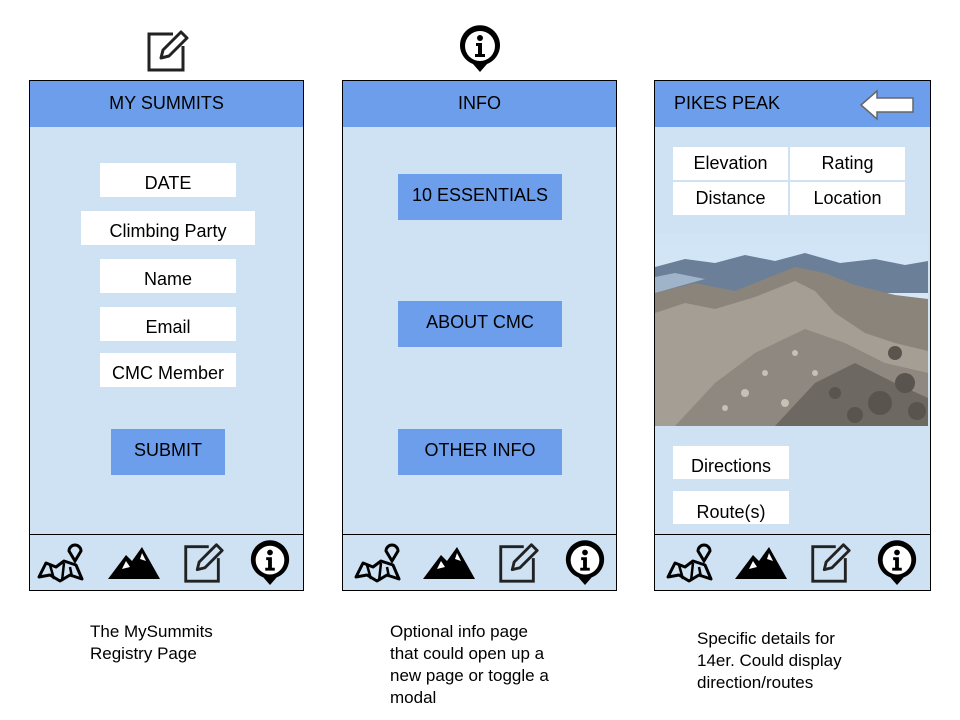  What do you see at coordinates (168, 276) in the screenshot?
I see `name-field: Name` at bounding box center [168, 276].